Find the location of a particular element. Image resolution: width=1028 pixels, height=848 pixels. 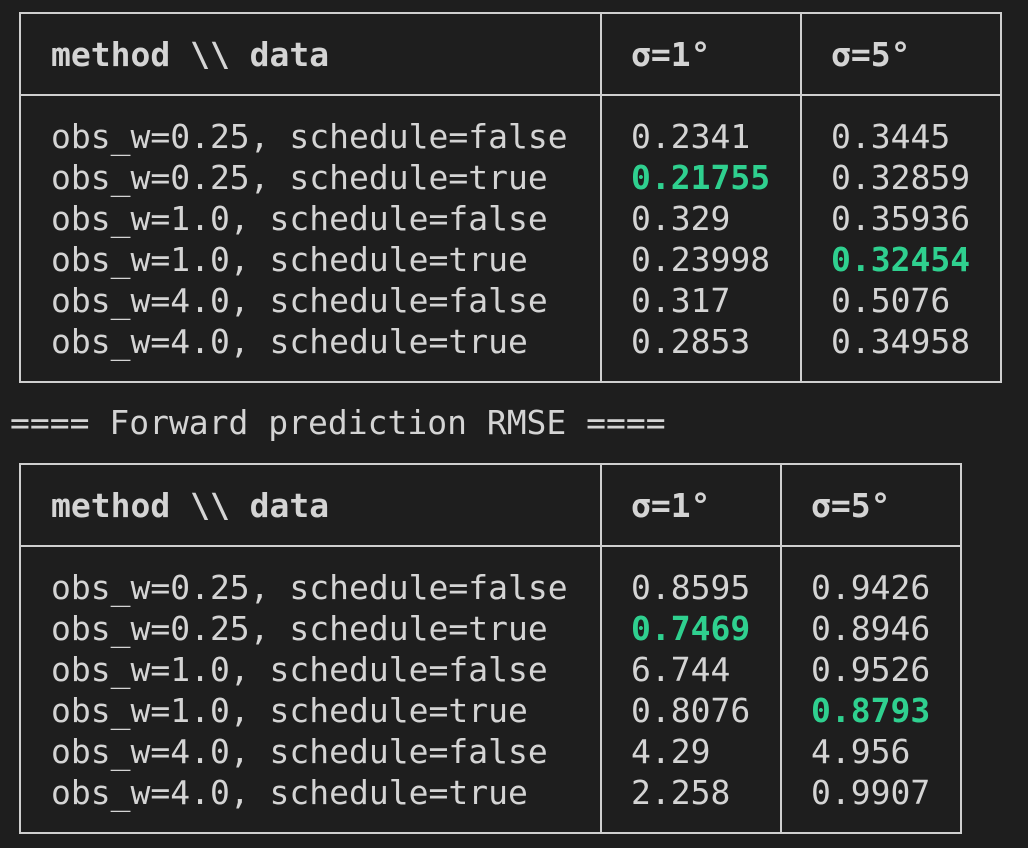

row-sigma-1-value: 0.2341 is located at coordinates (691, 136).